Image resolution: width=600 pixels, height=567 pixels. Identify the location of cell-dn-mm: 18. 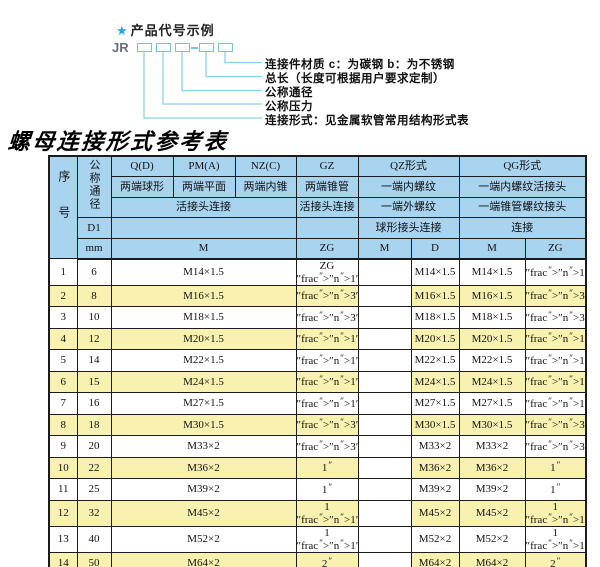
(94, 425).